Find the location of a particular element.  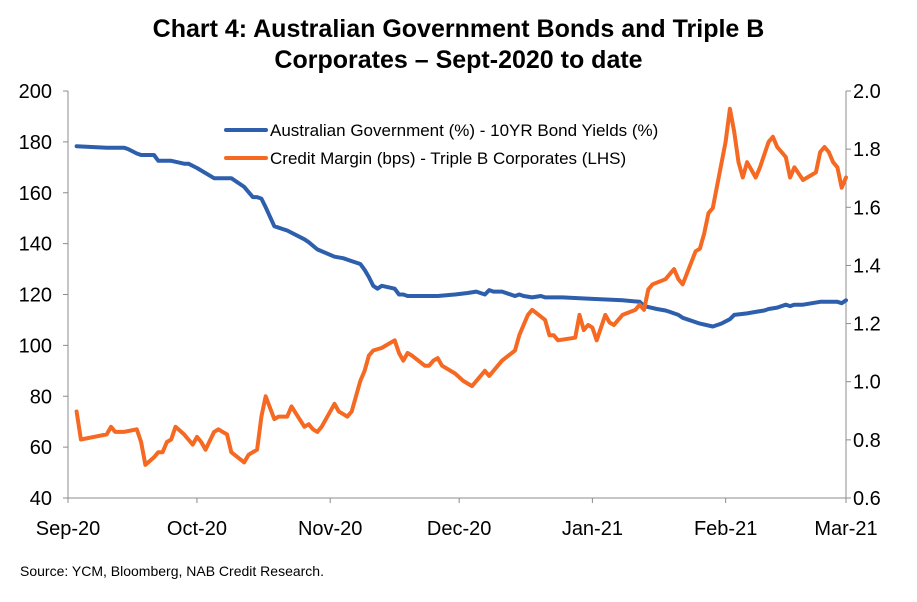

right-tick-label: 1.6 is located at coordinates (867, 208).